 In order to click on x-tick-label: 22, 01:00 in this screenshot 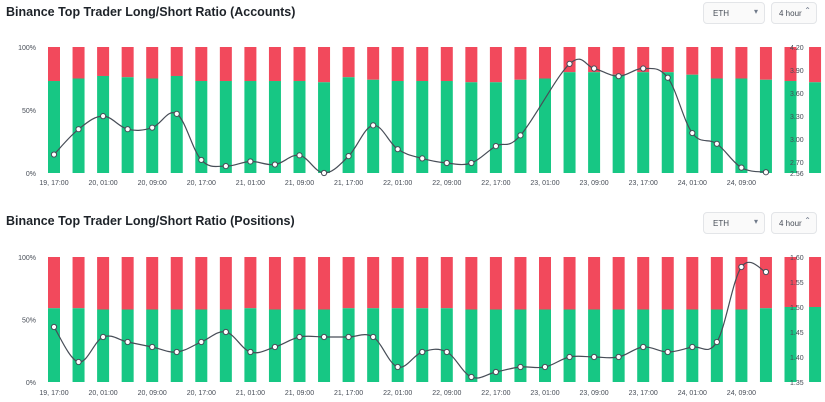, I will do `click(397, 393)`.